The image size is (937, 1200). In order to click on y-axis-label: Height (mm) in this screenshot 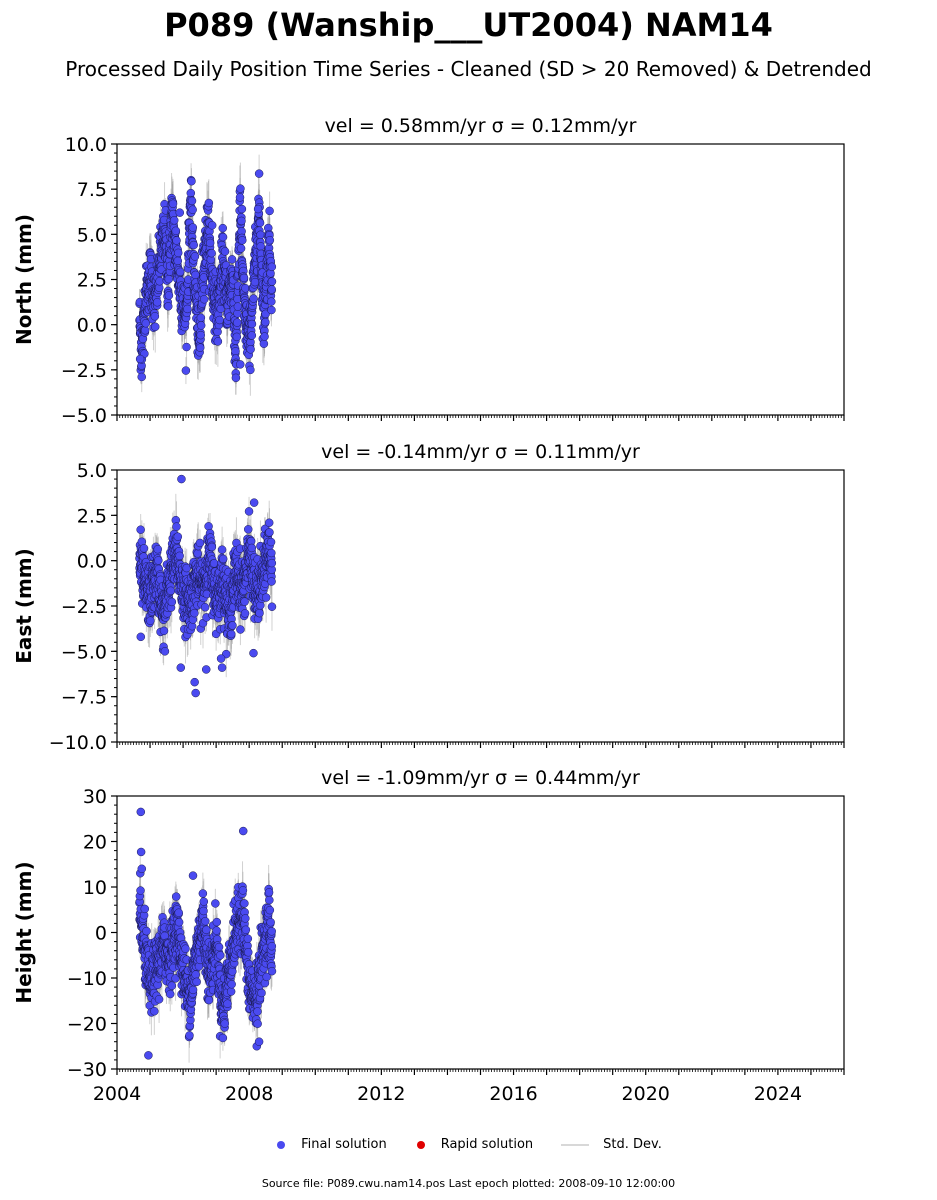, I will do `click(24, 932)`.